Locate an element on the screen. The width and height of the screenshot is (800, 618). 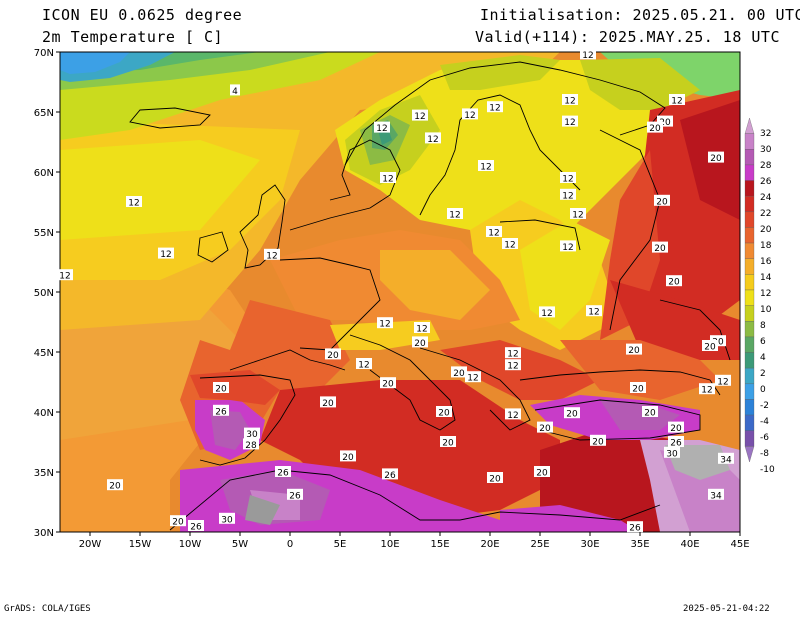
lon-tick-label: 30E is located at coordinates (589, 544).